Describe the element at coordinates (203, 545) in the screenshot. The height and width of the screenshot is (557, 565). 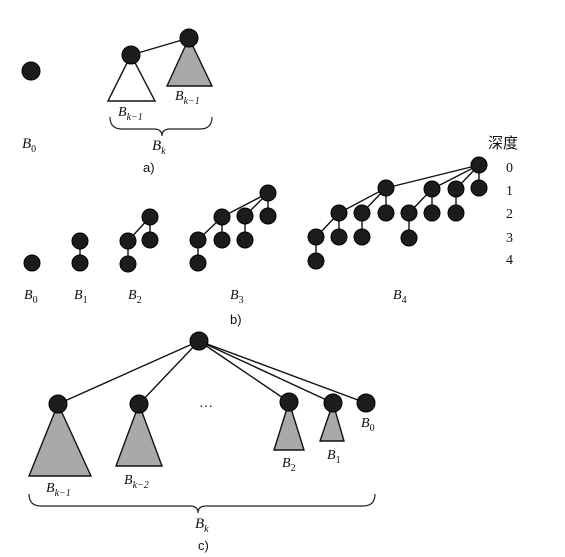
I see `caption-c: c)` at that location.